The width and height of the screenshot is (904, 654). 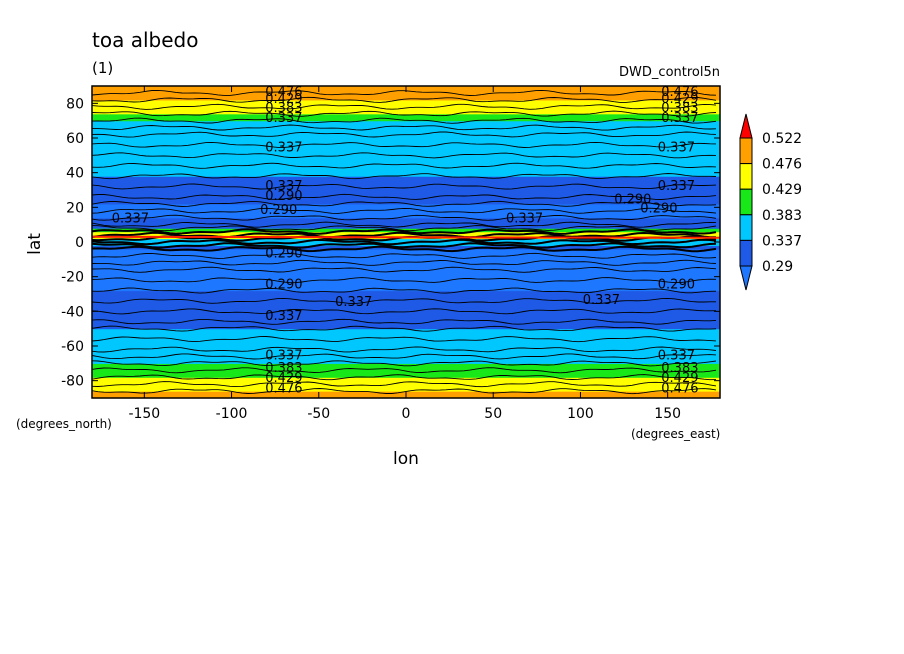 What do you see at coordinates (406, 459) in the screenshot?
I see `x-axis-label: lon` at bounding box center [406, 459].